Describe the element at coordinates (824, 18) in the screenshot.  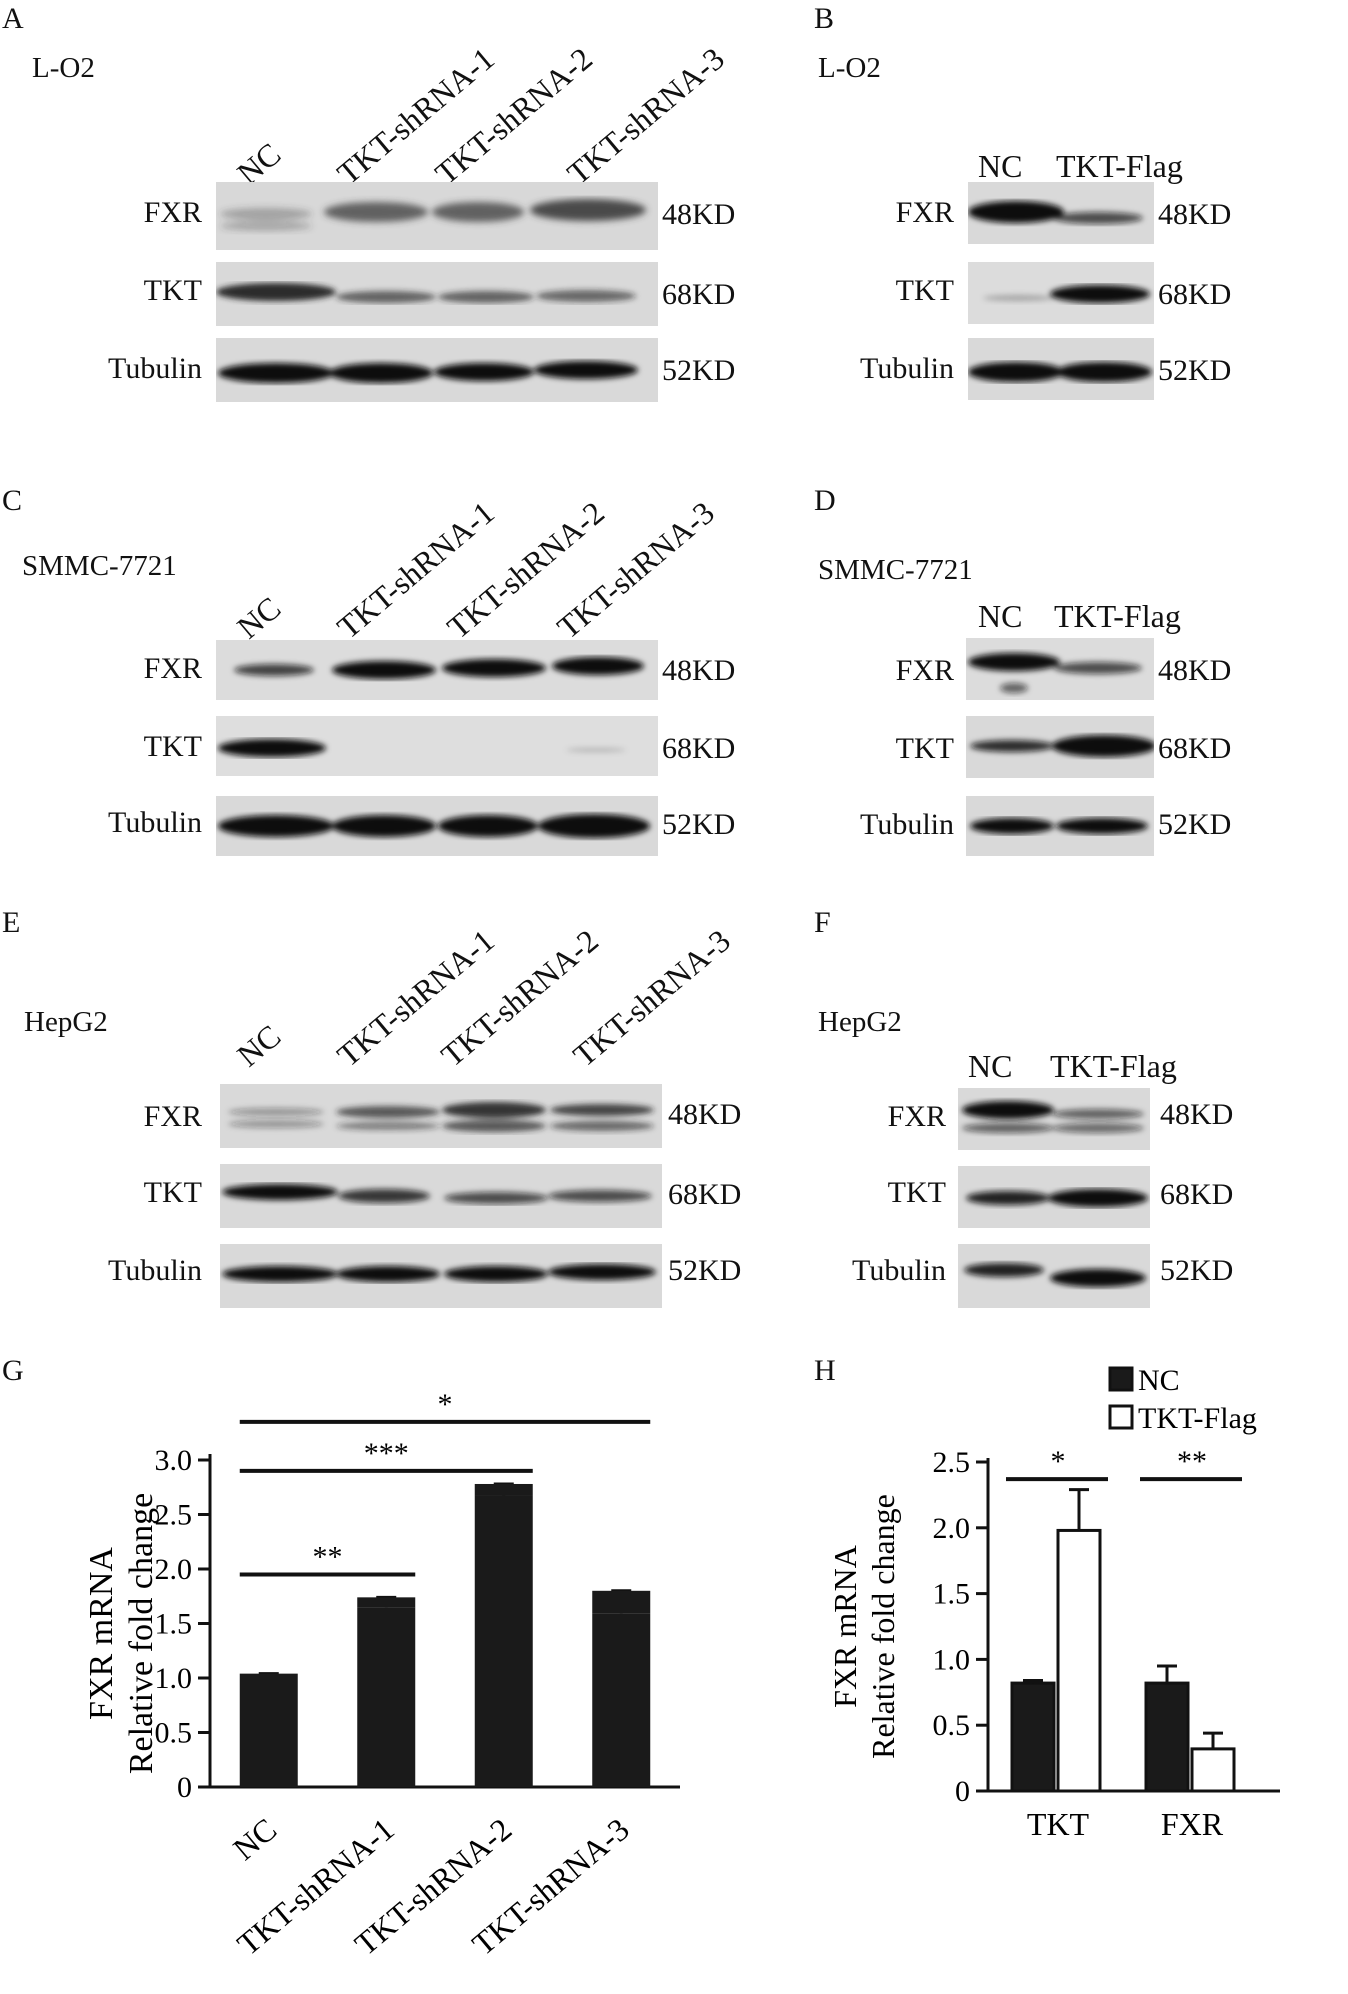
I see `panel-letter: B` at that location.